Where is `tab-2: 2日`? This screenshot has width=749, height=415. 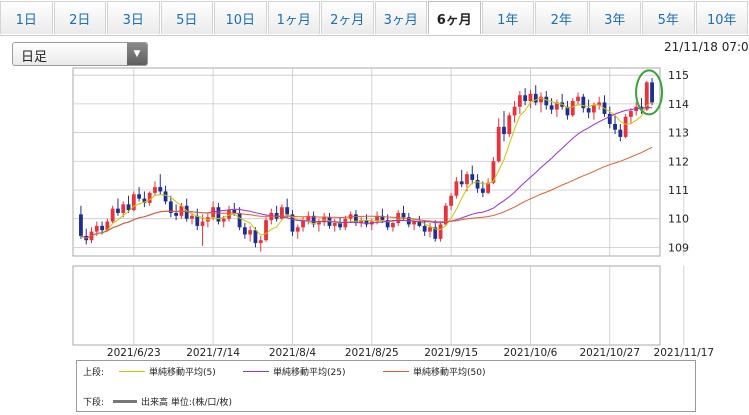 tab-2: 2日 is located at coordinates (79, 17).